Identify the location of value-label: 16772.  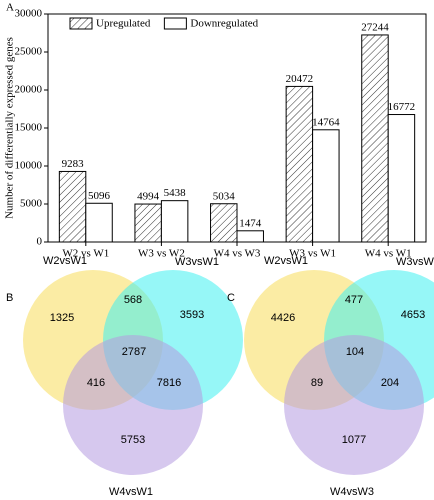
(402, 107).